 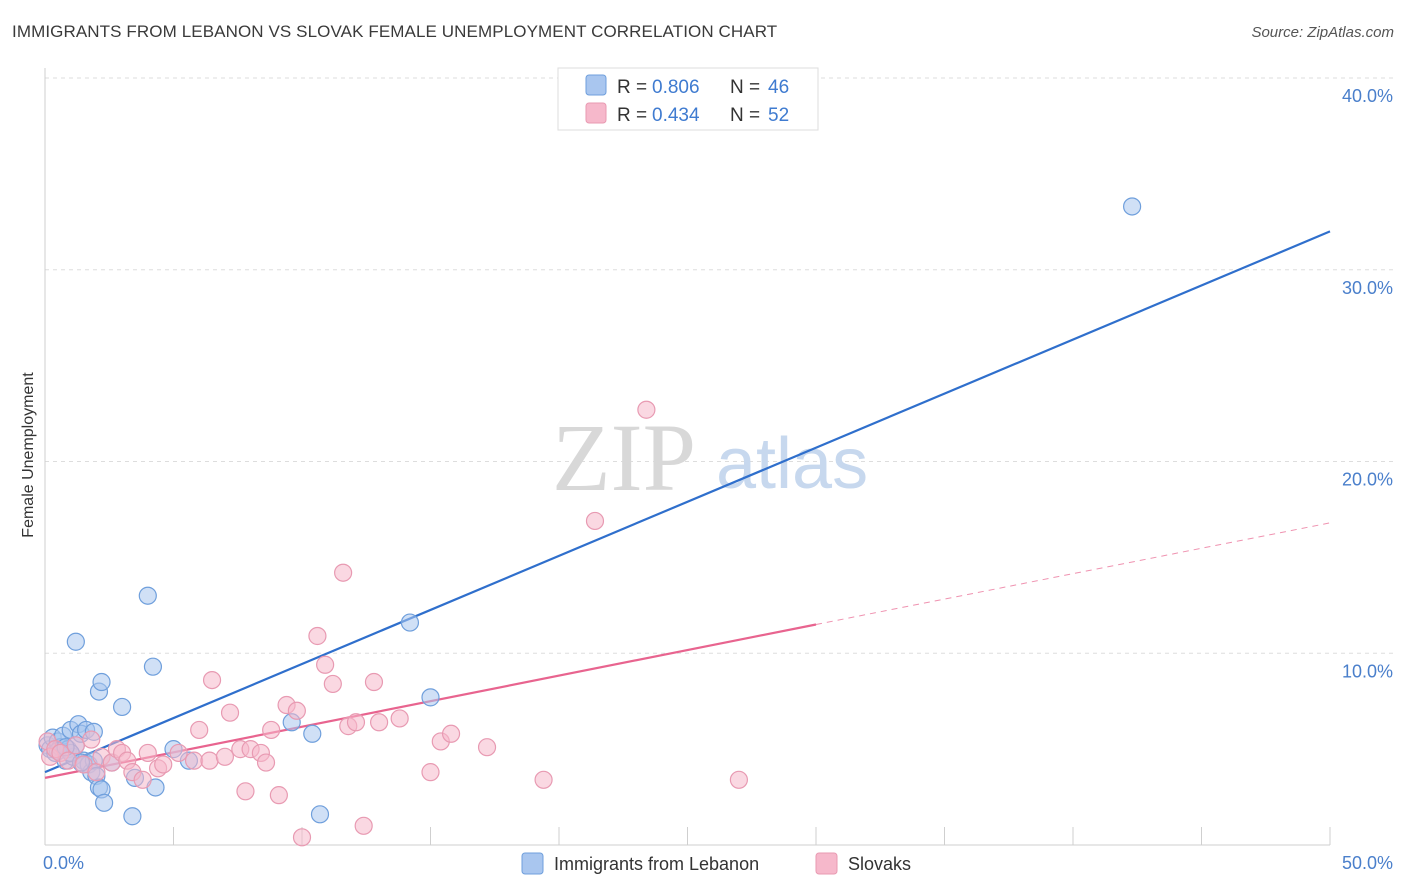 I want to click on bottom-legend-label-slovaks: Slovaks, so click(x=879, y=864).